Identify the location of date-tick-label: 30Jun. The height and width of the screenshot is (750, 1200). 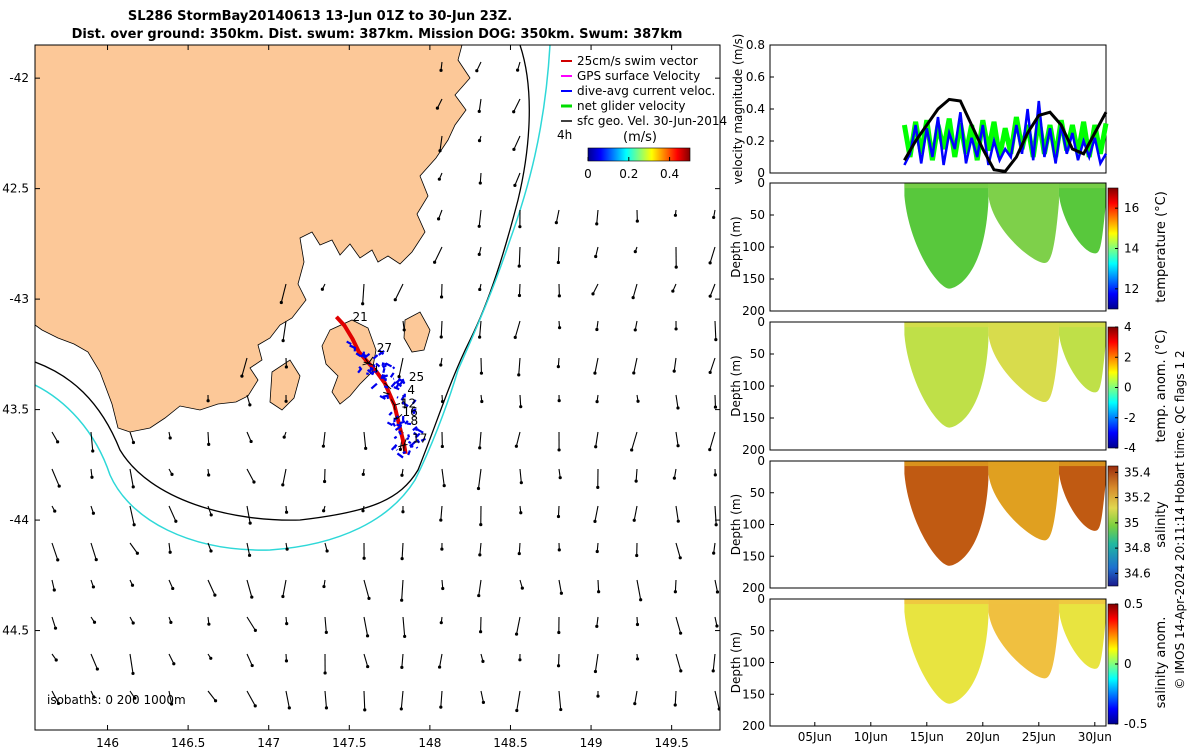
(1095, 737).